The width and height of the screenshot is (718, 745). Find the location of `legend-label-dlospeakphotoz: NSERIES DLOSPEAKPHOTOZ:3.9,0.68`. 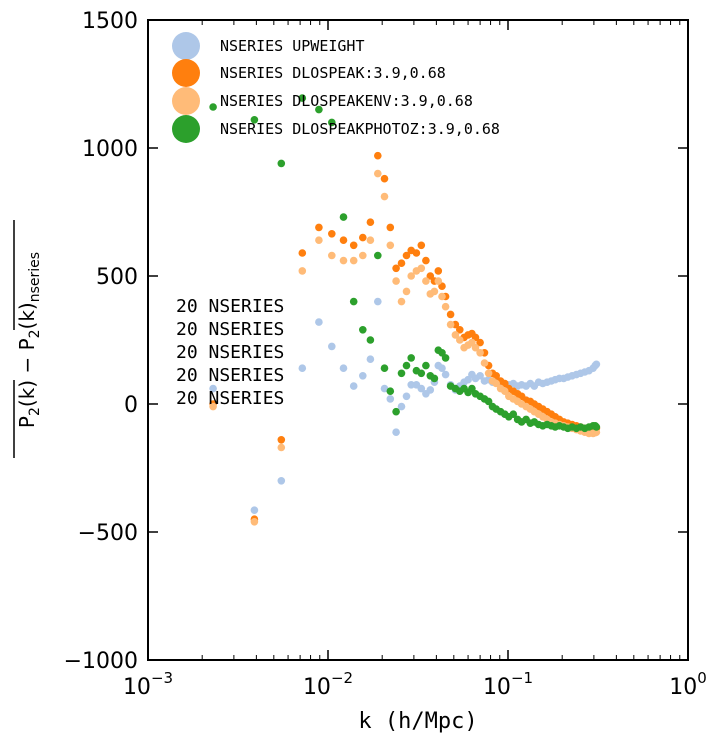

legend-label-dlospeakphotoz: NSERIES DLOSPEAKPHOTOZ:3.9,0.68 is located at coordinates (360, 129).